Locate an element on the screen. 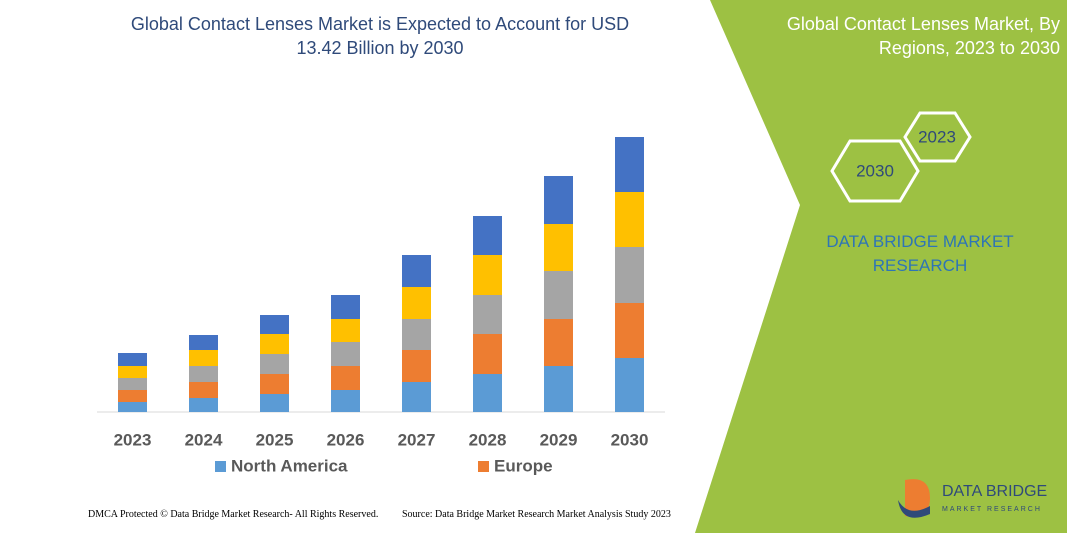  brand: DATA BRIDGE MARKET RESEARCH is located at coordinates (920, 253).